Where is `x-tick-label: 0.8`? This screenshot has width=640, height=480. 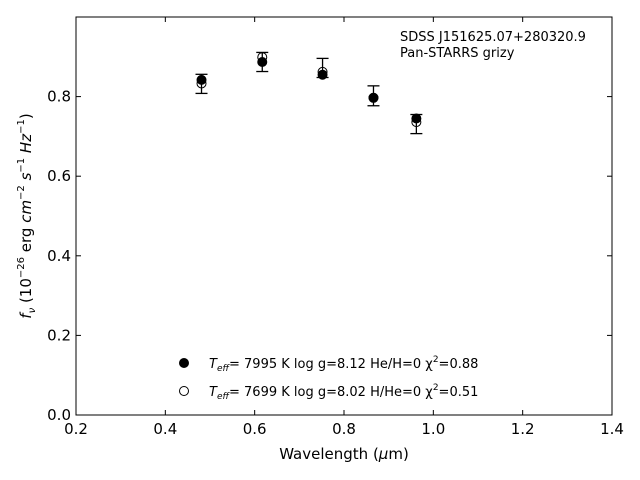
x-tick-label: 0.8 is located at coordinates (344, 429).